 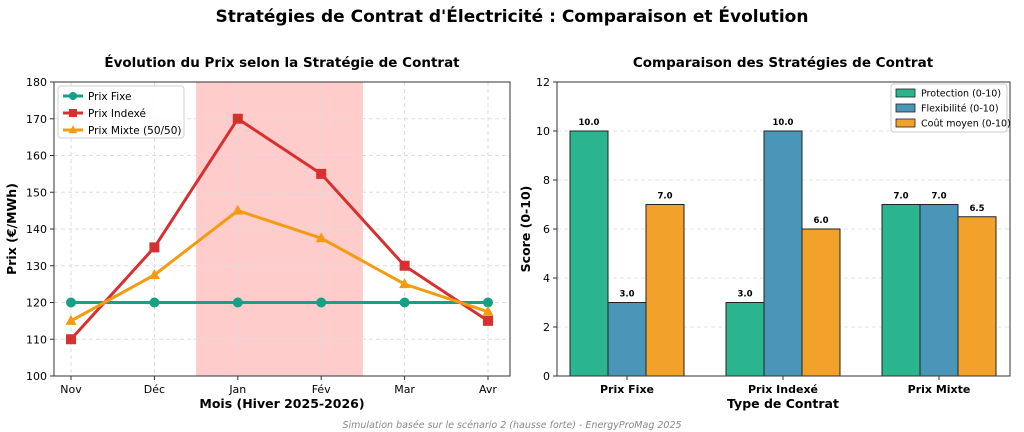 I want to click on x-tick-label: Prix Indexé, so click(x=783, y=389).